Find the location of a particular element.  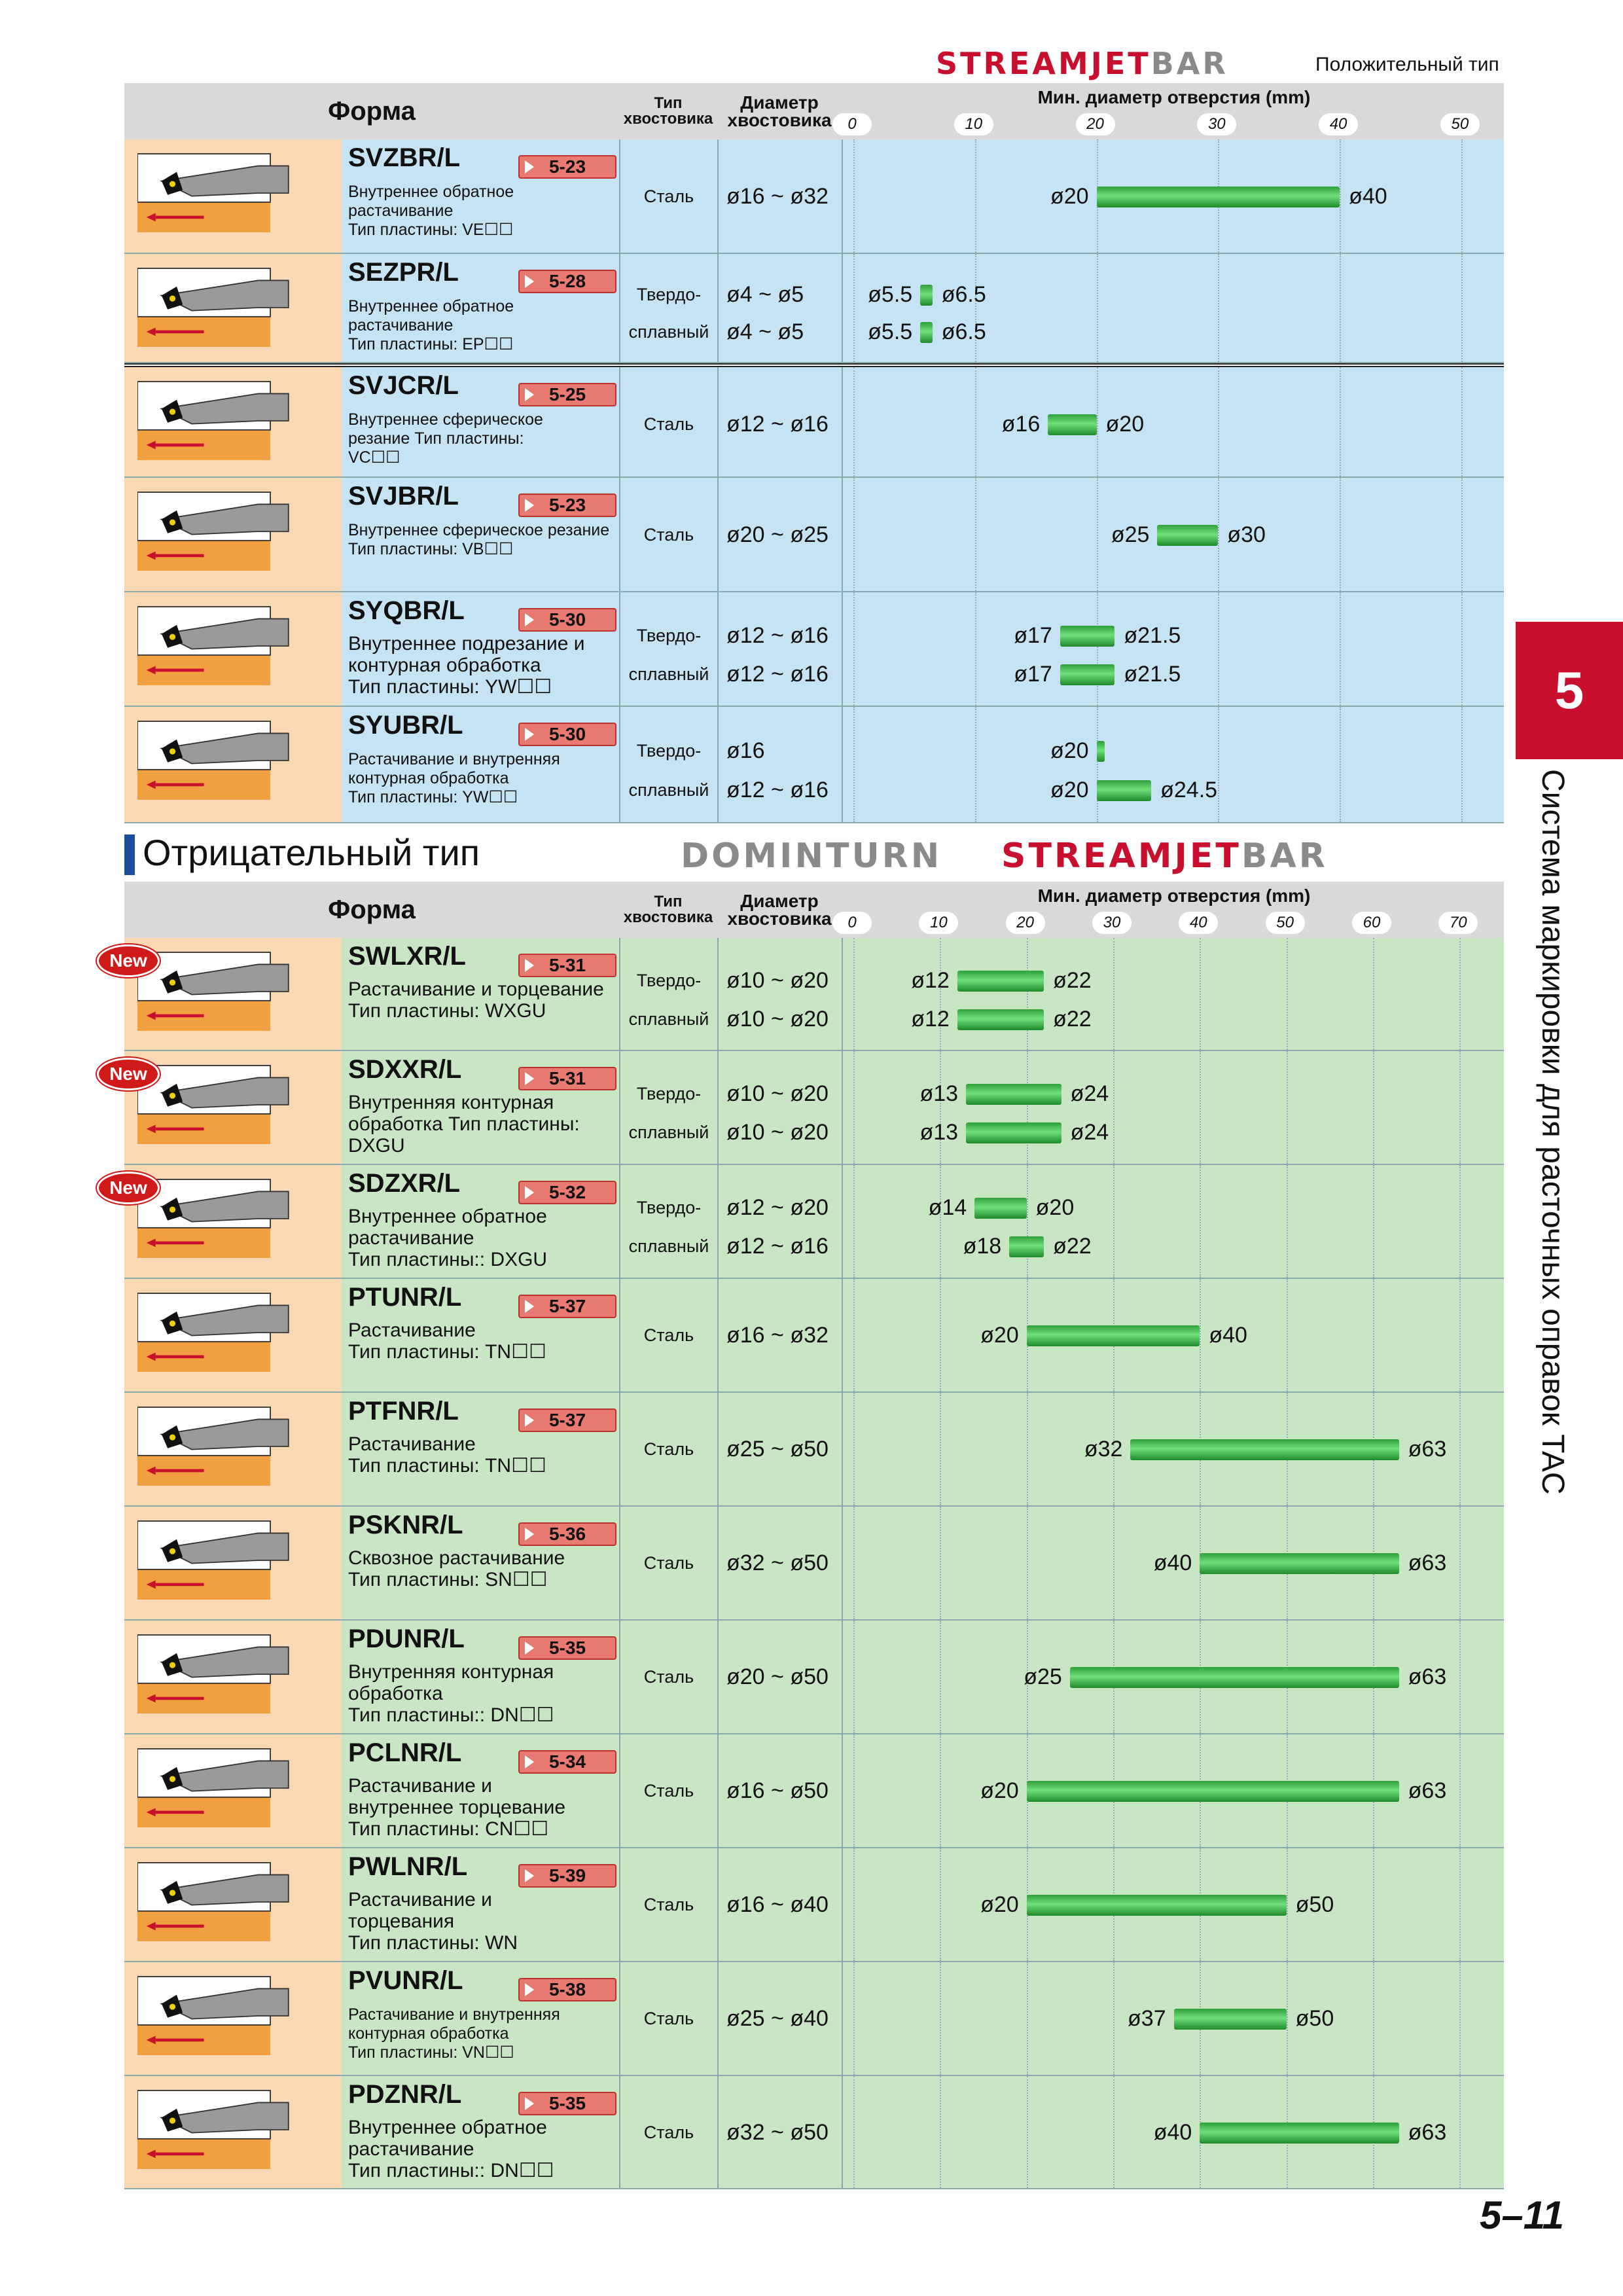

description-line: Тип пластины: VE☐☐ is located at coordinates (431, 230).